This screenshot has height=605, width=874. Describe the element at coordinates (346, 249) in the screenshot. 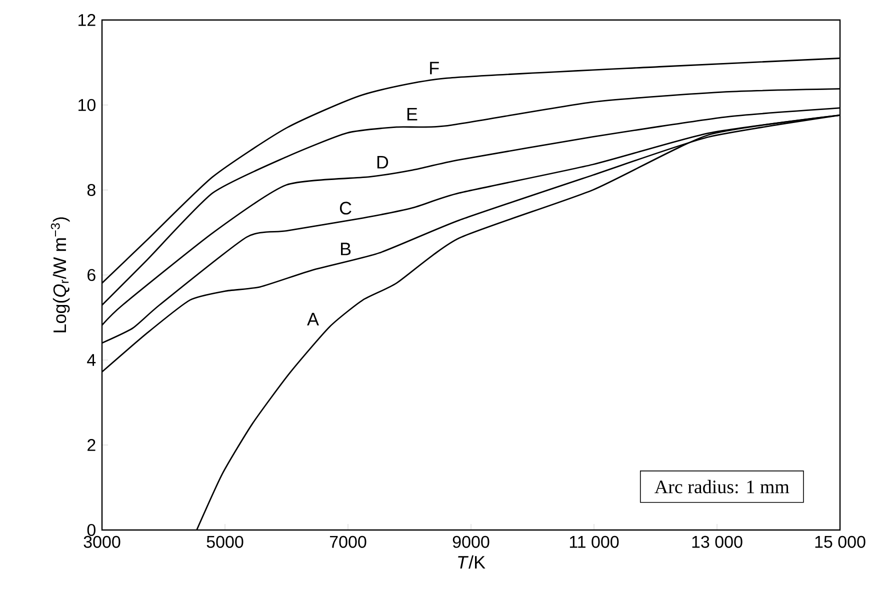

I see `series-label: B` at that location.